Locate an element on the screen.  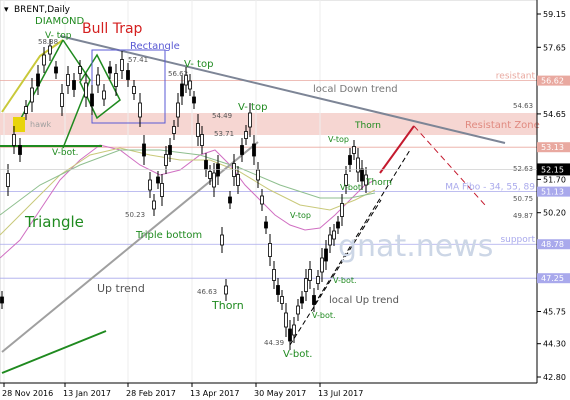
diamond-label: DIAMOND is located at coordinates (59, 21).